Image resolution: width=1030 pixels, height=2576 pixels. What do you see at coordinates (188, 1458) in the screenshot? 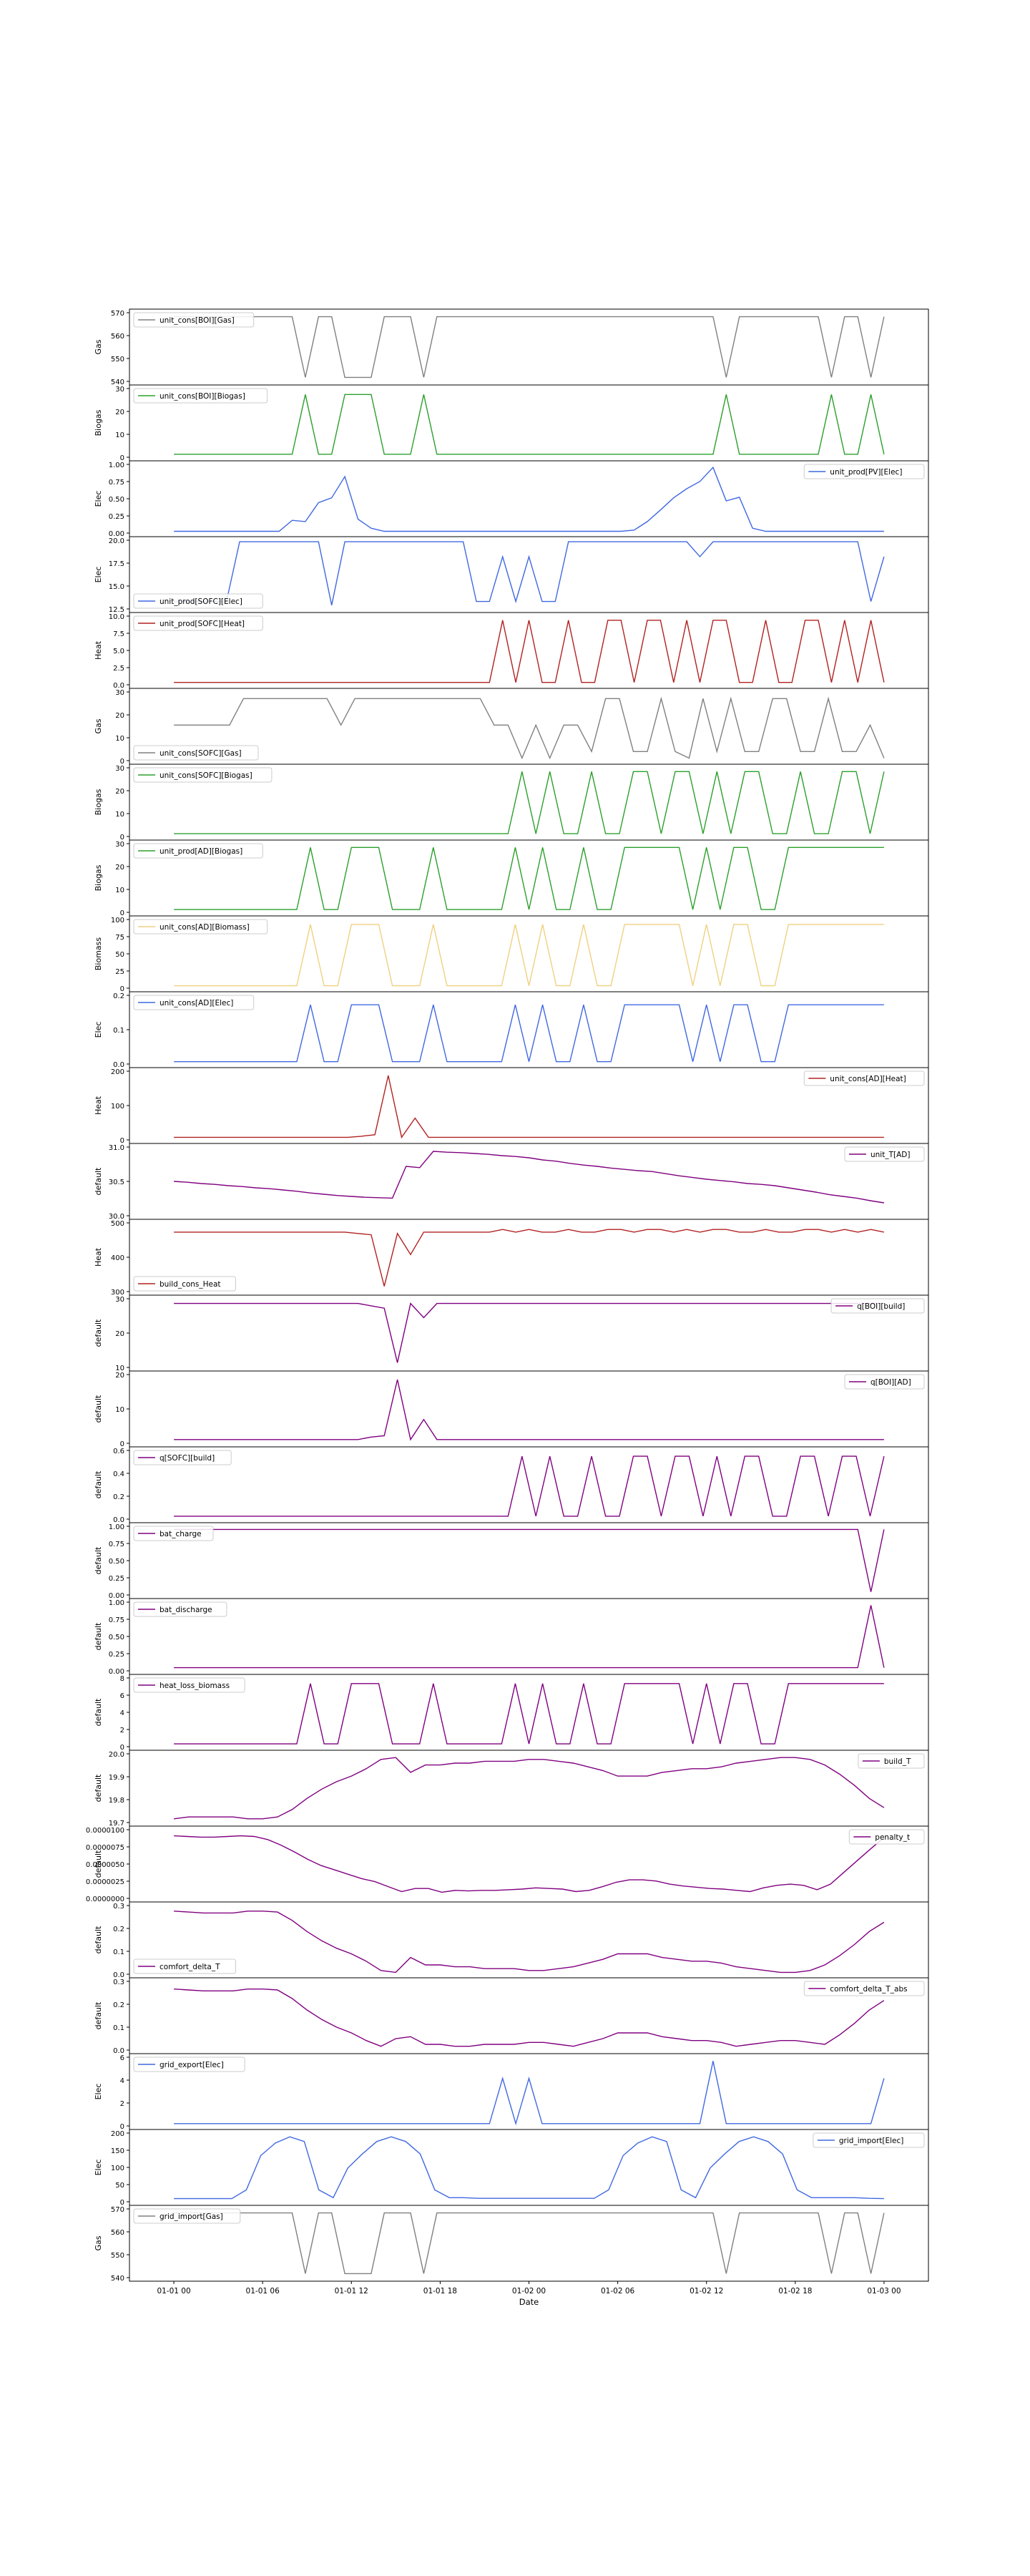
I see `legend-label: q[SOFC][build]` at bounding box center [188, 1458].